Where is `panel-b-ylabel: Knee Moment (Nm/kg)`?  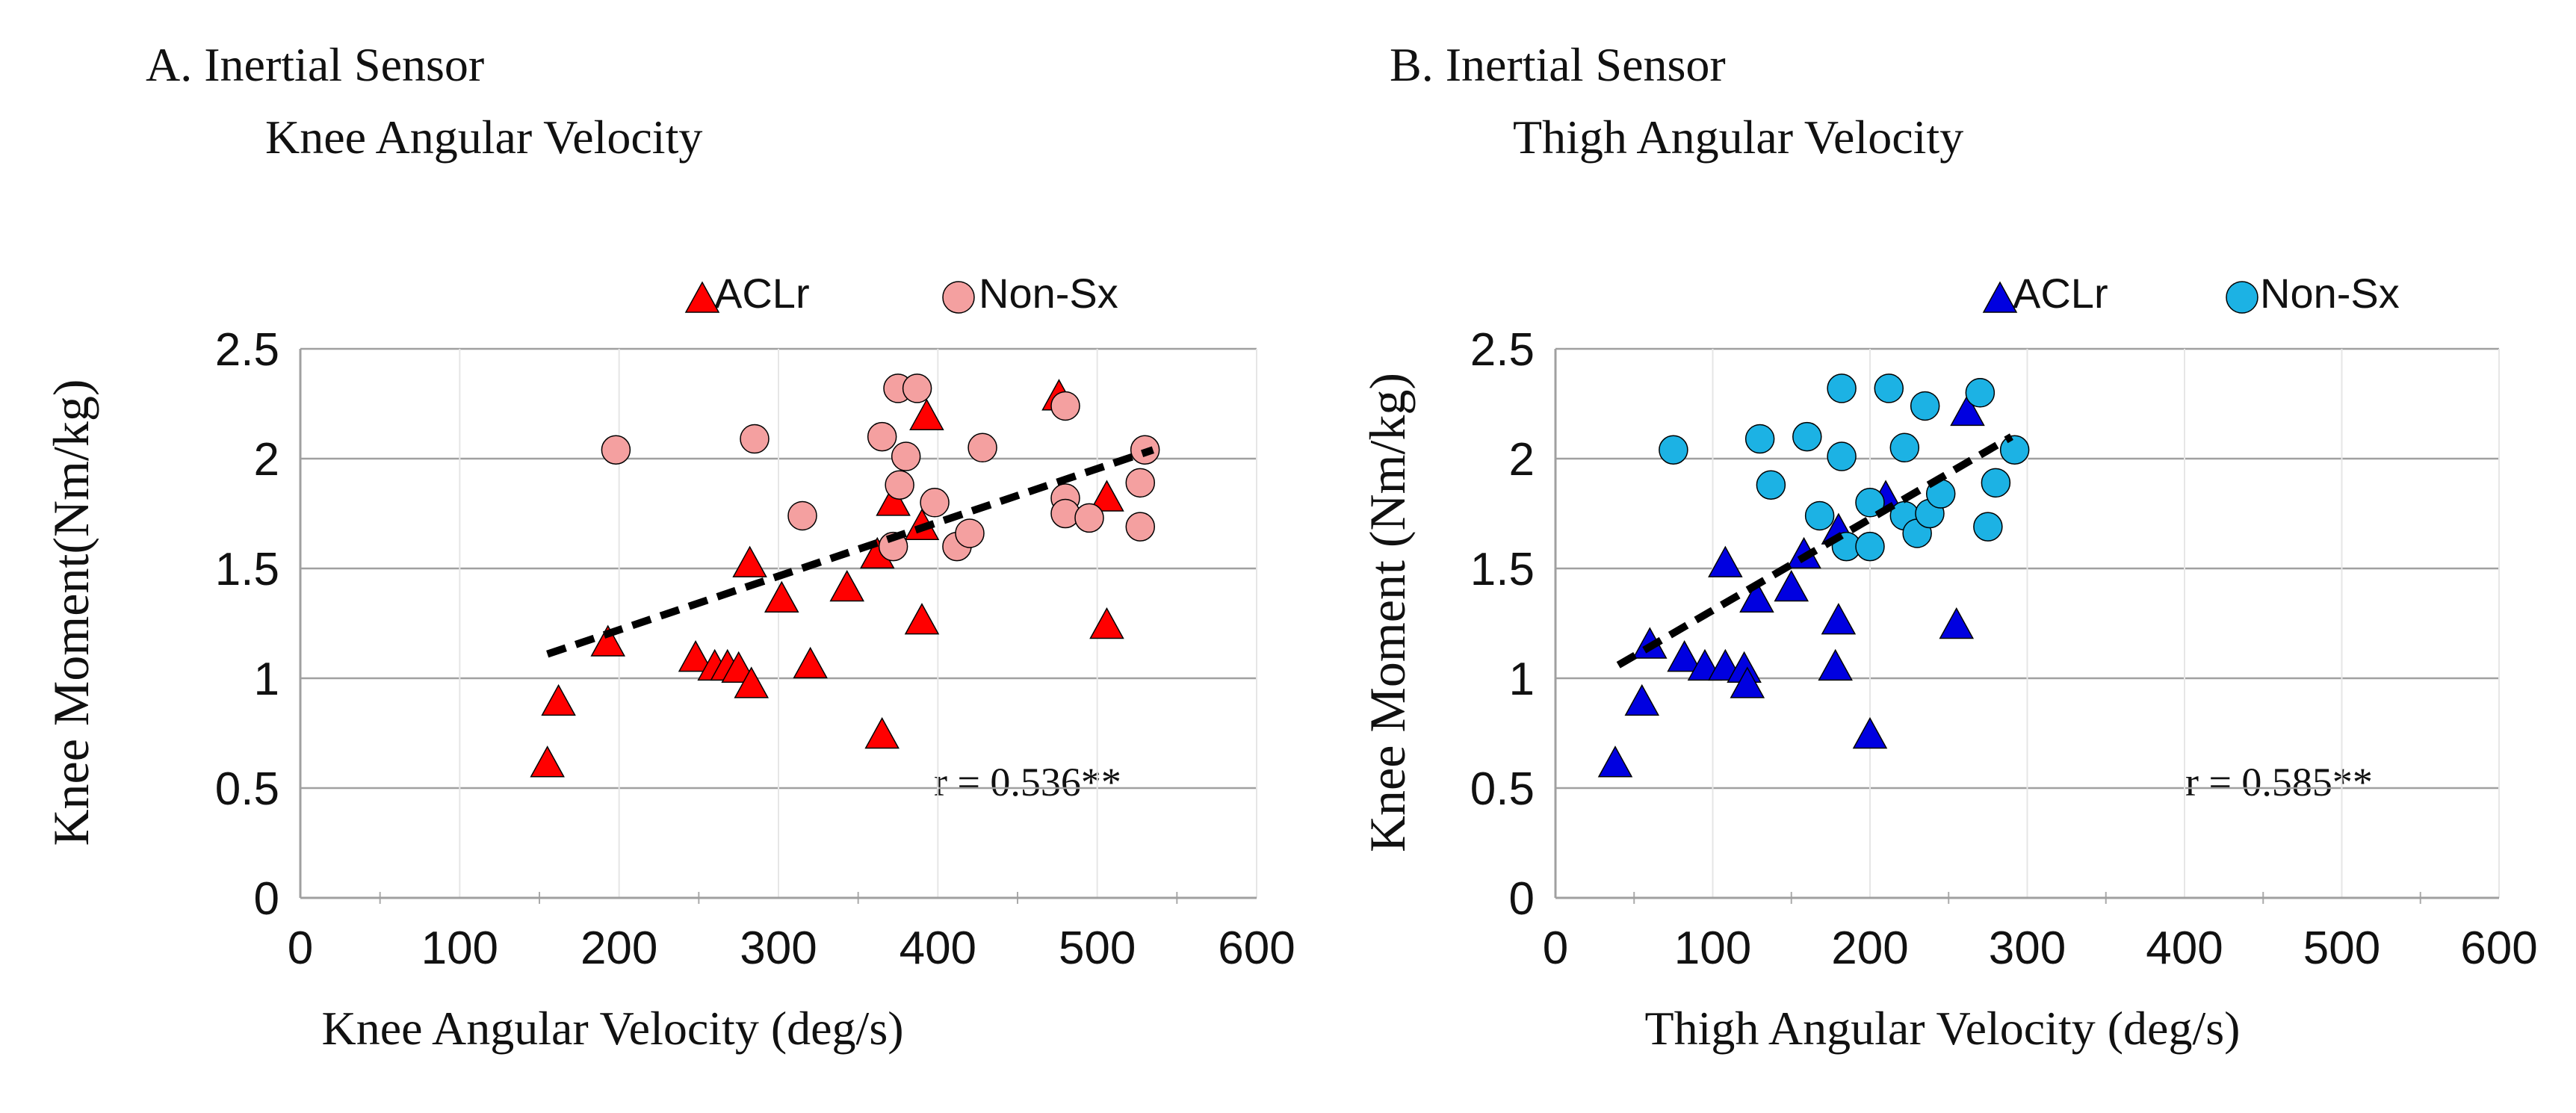
panel-b-ylabel: Knee Moment (Nm/kg) is located at coordinates (1387, 612).